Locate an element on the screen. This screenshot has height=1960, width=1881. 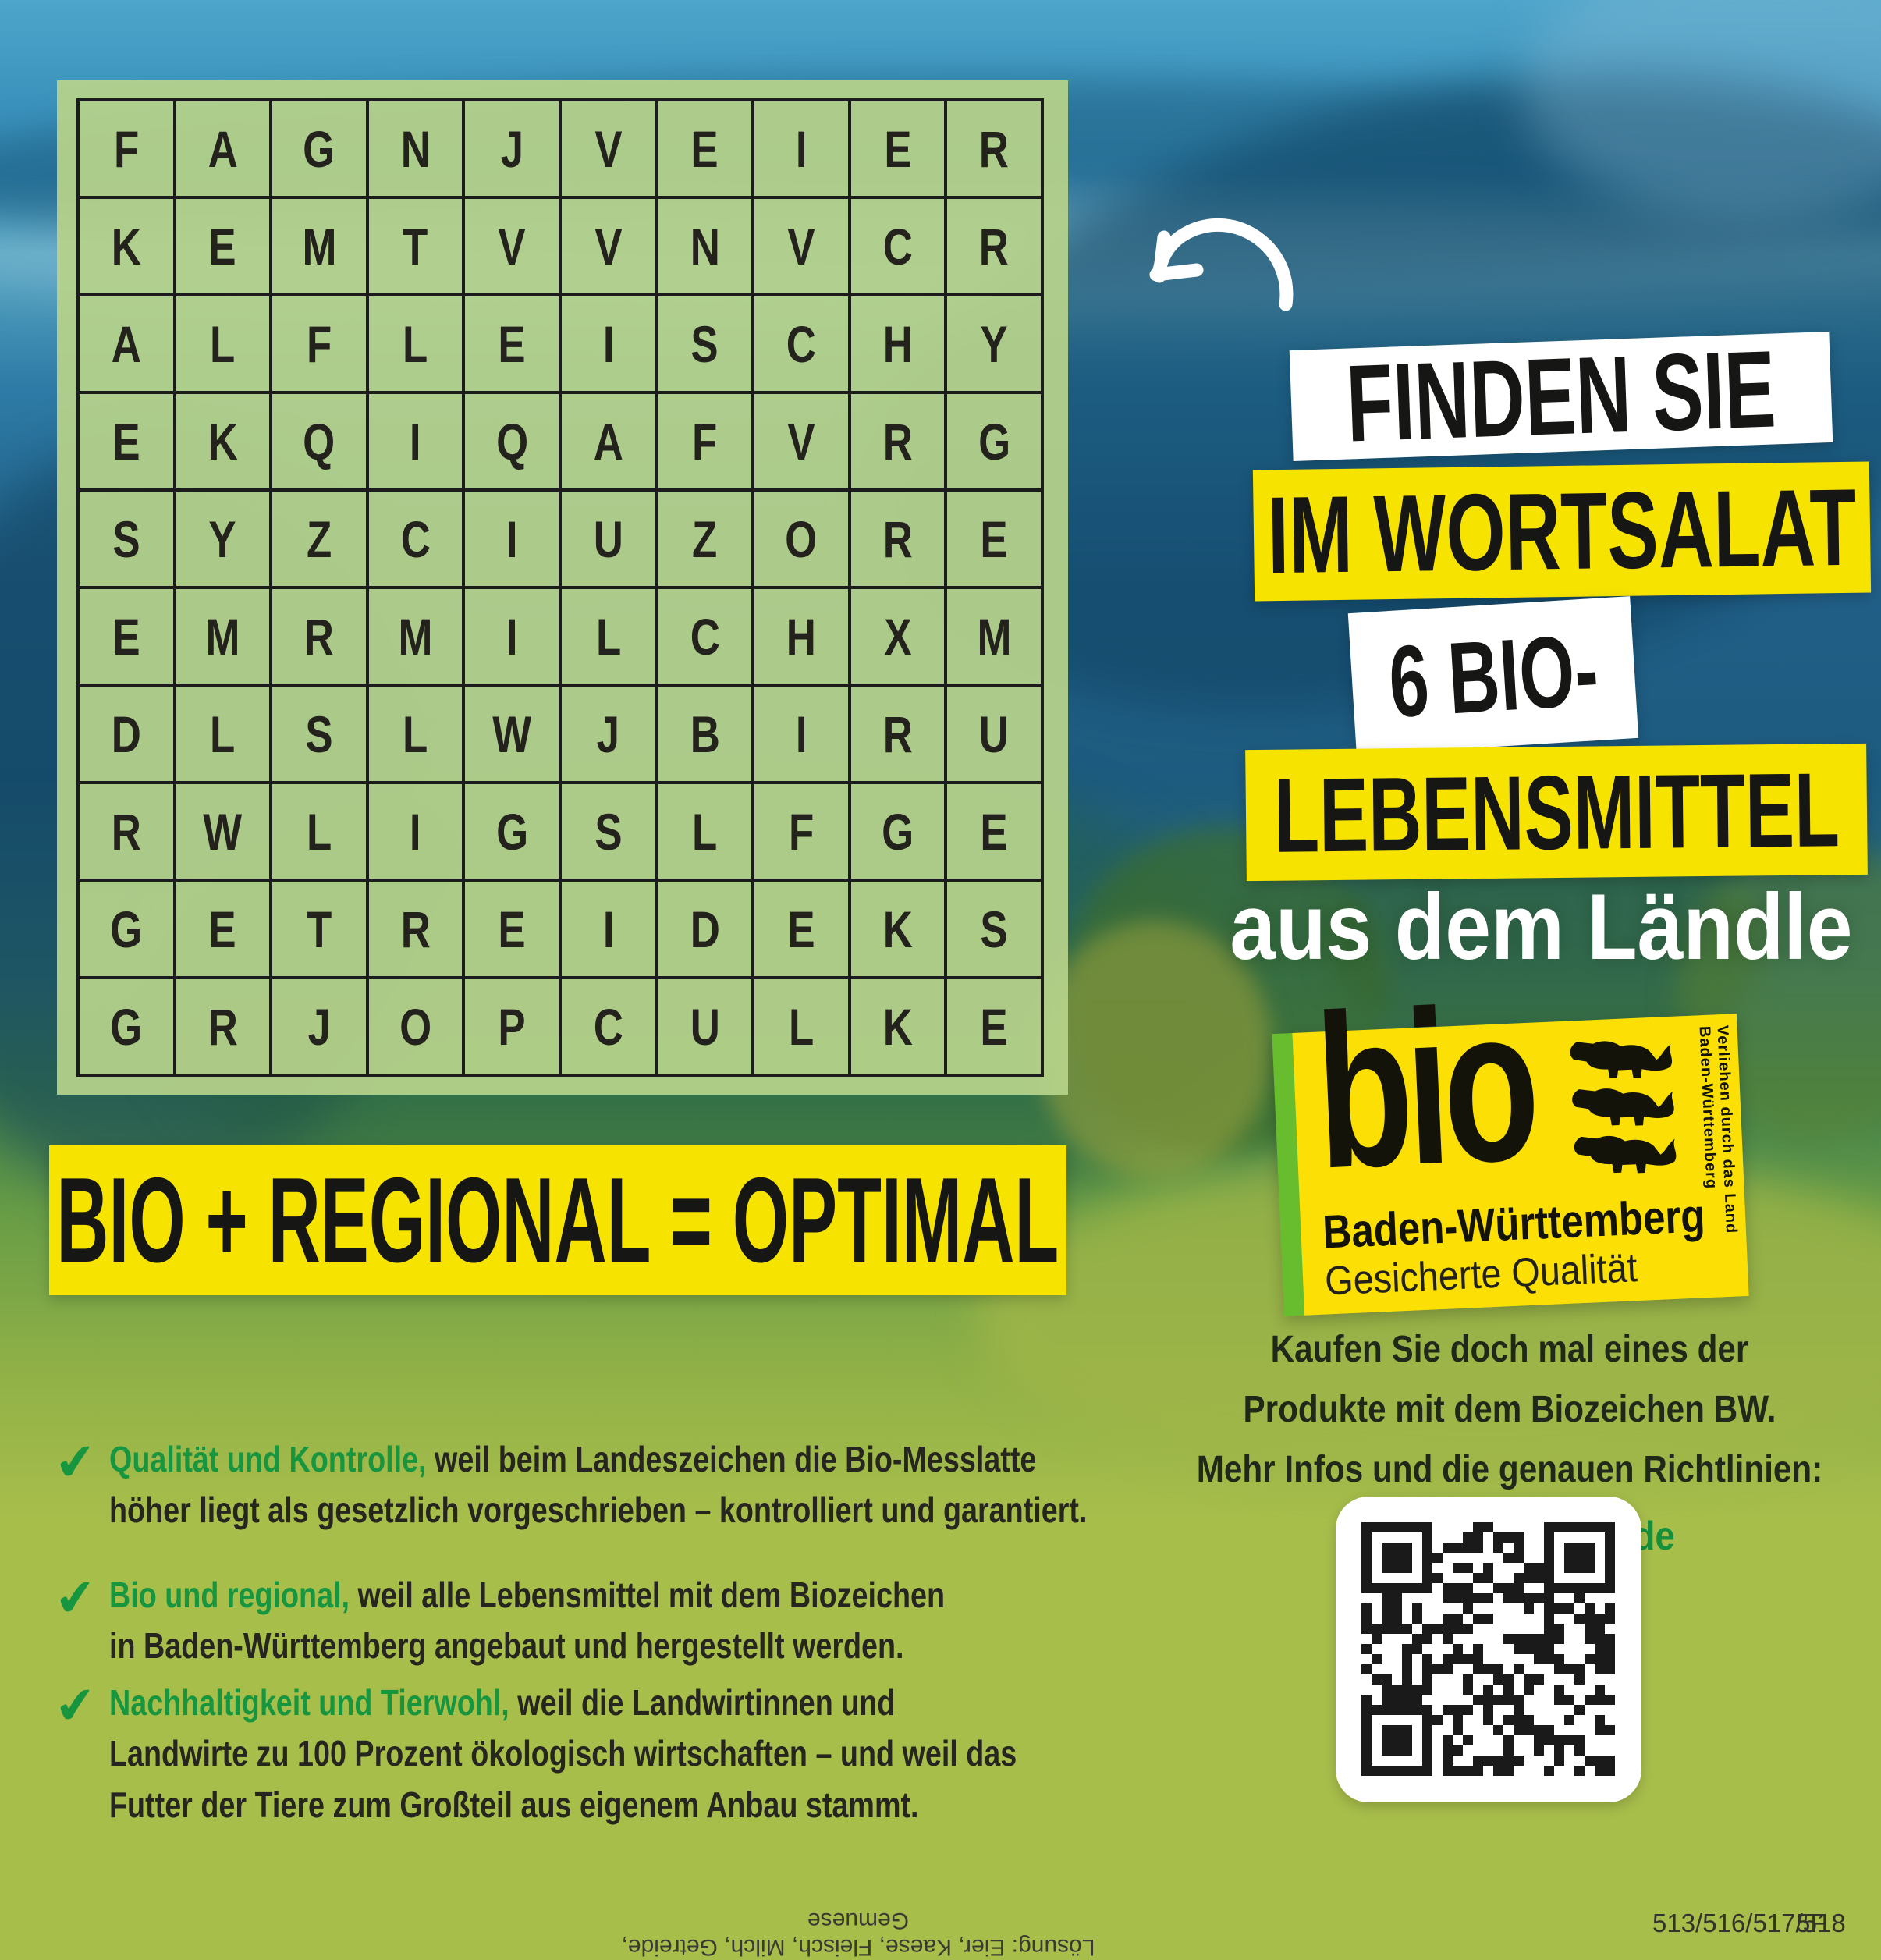
headline-wortsalat-box: IM WORTSALAT is located at coordinates (1562, 531).